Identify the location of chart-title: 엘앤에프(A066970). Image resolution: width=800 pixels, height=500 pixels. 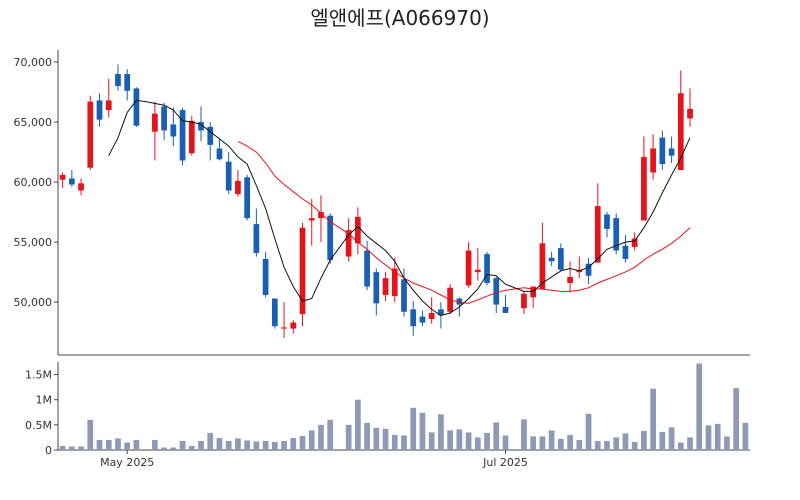
(400, 18).